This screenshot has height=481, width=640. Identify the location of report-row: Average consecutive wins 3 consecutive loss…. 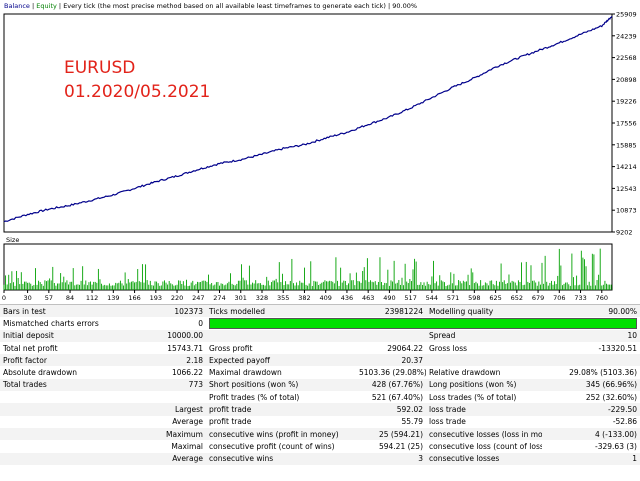
(320, 458).